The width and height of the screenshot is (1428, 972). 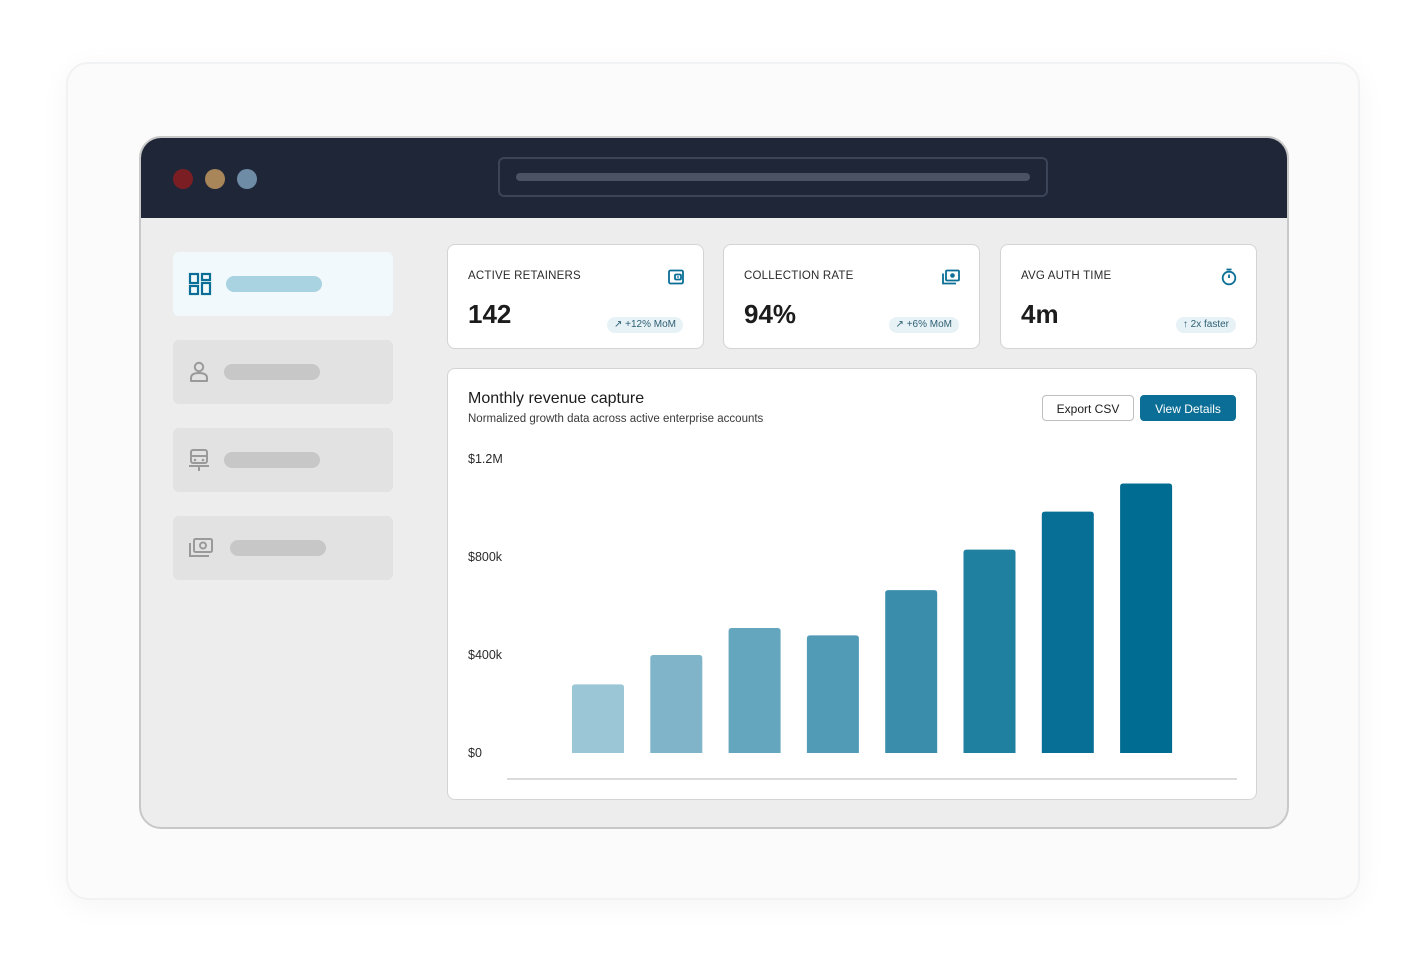 I want to click on user-icon, so click(x=199, y=371).